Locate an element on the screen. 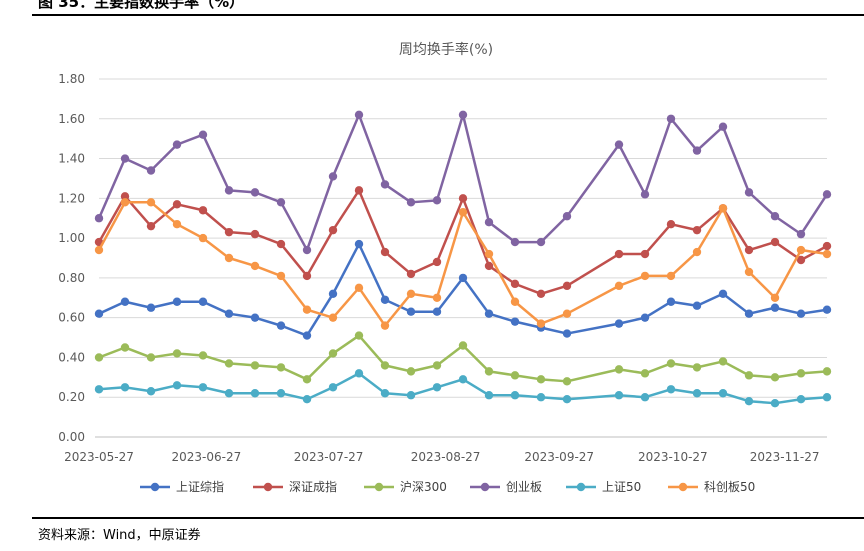  y-axis: 0.00 0.20 0.40 0.60 0.80 1.00 1.20 1.40 1.60 1.80 is located at coordinates (71, 258).